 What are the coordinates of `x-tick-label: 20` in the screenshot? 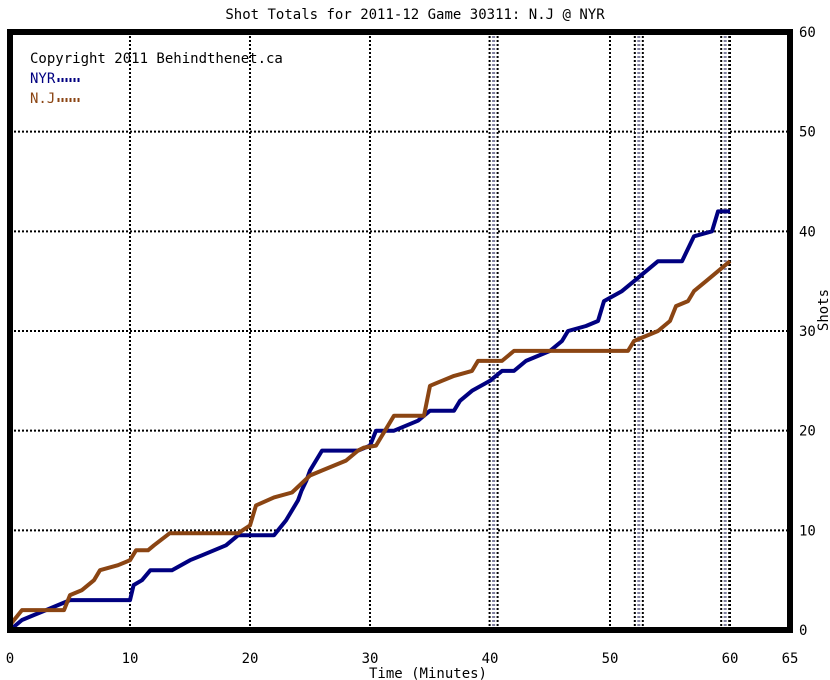 It's located at (250, 659).